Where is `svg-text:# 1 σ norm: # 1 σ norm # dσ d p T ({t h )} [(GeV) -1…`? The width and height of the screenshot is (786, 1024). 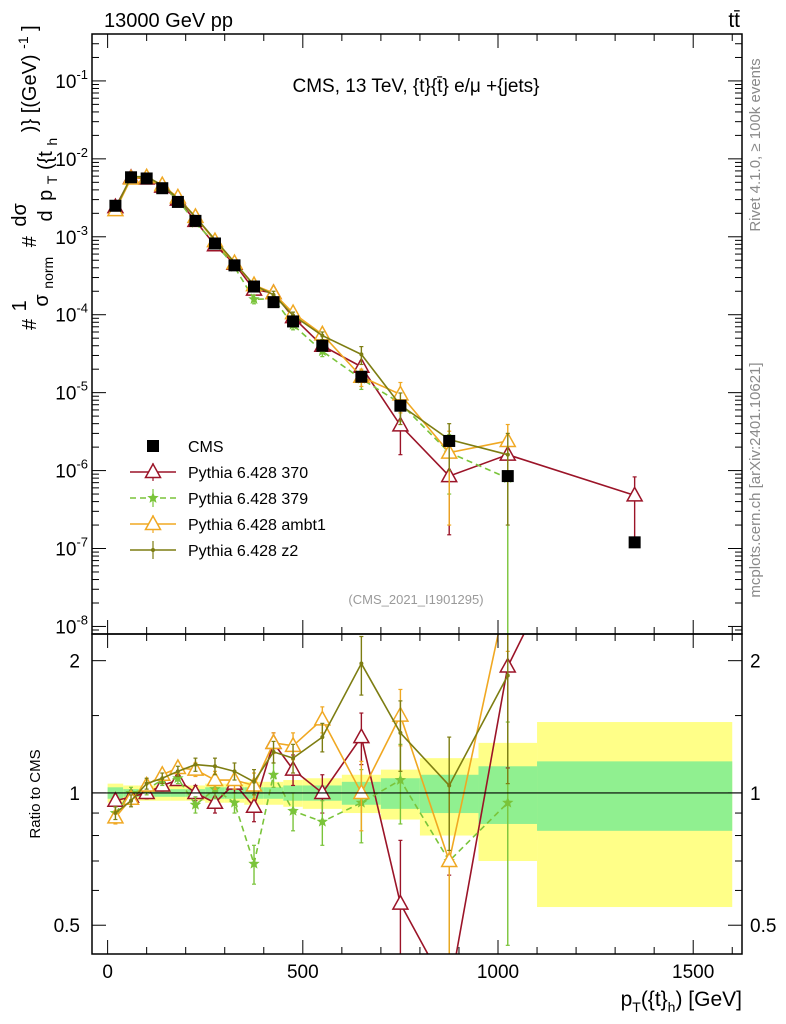
svg-text:# 1 σ norm: # 1 σ norm # dσ d p T ({t h )} [(GeV) -1… is located at coordinates (35, 177).